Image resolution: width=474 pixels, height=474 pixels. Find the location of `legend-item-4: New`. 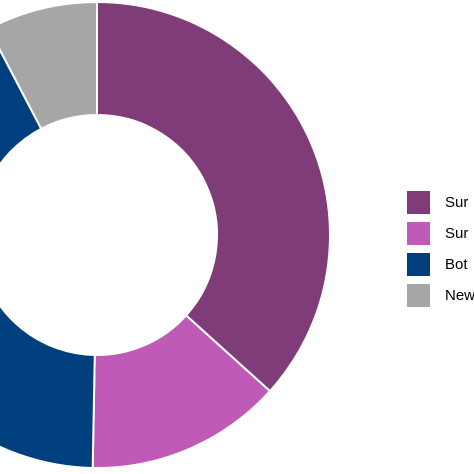

legend-item-4: New is located at coordinates (440, 295).